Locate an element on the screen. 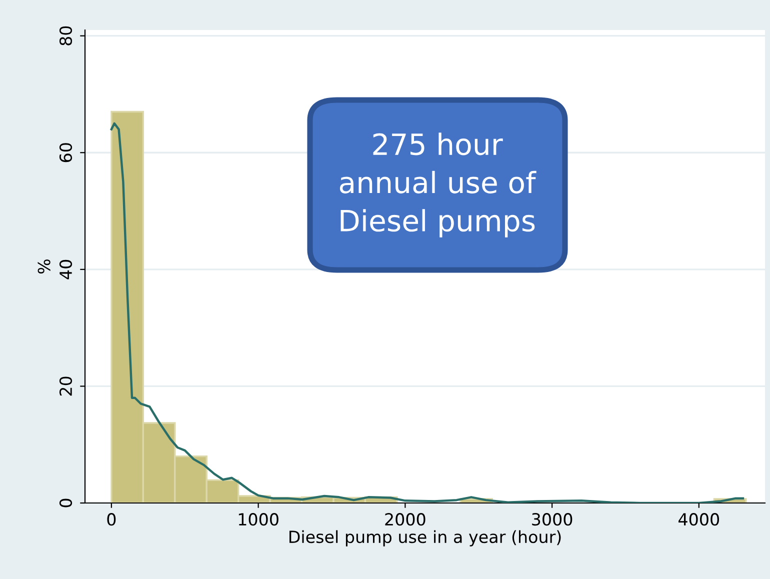 This screenshot has width=770, height=579. x-tick-label: 4000 is located at coordinates (699, 519).